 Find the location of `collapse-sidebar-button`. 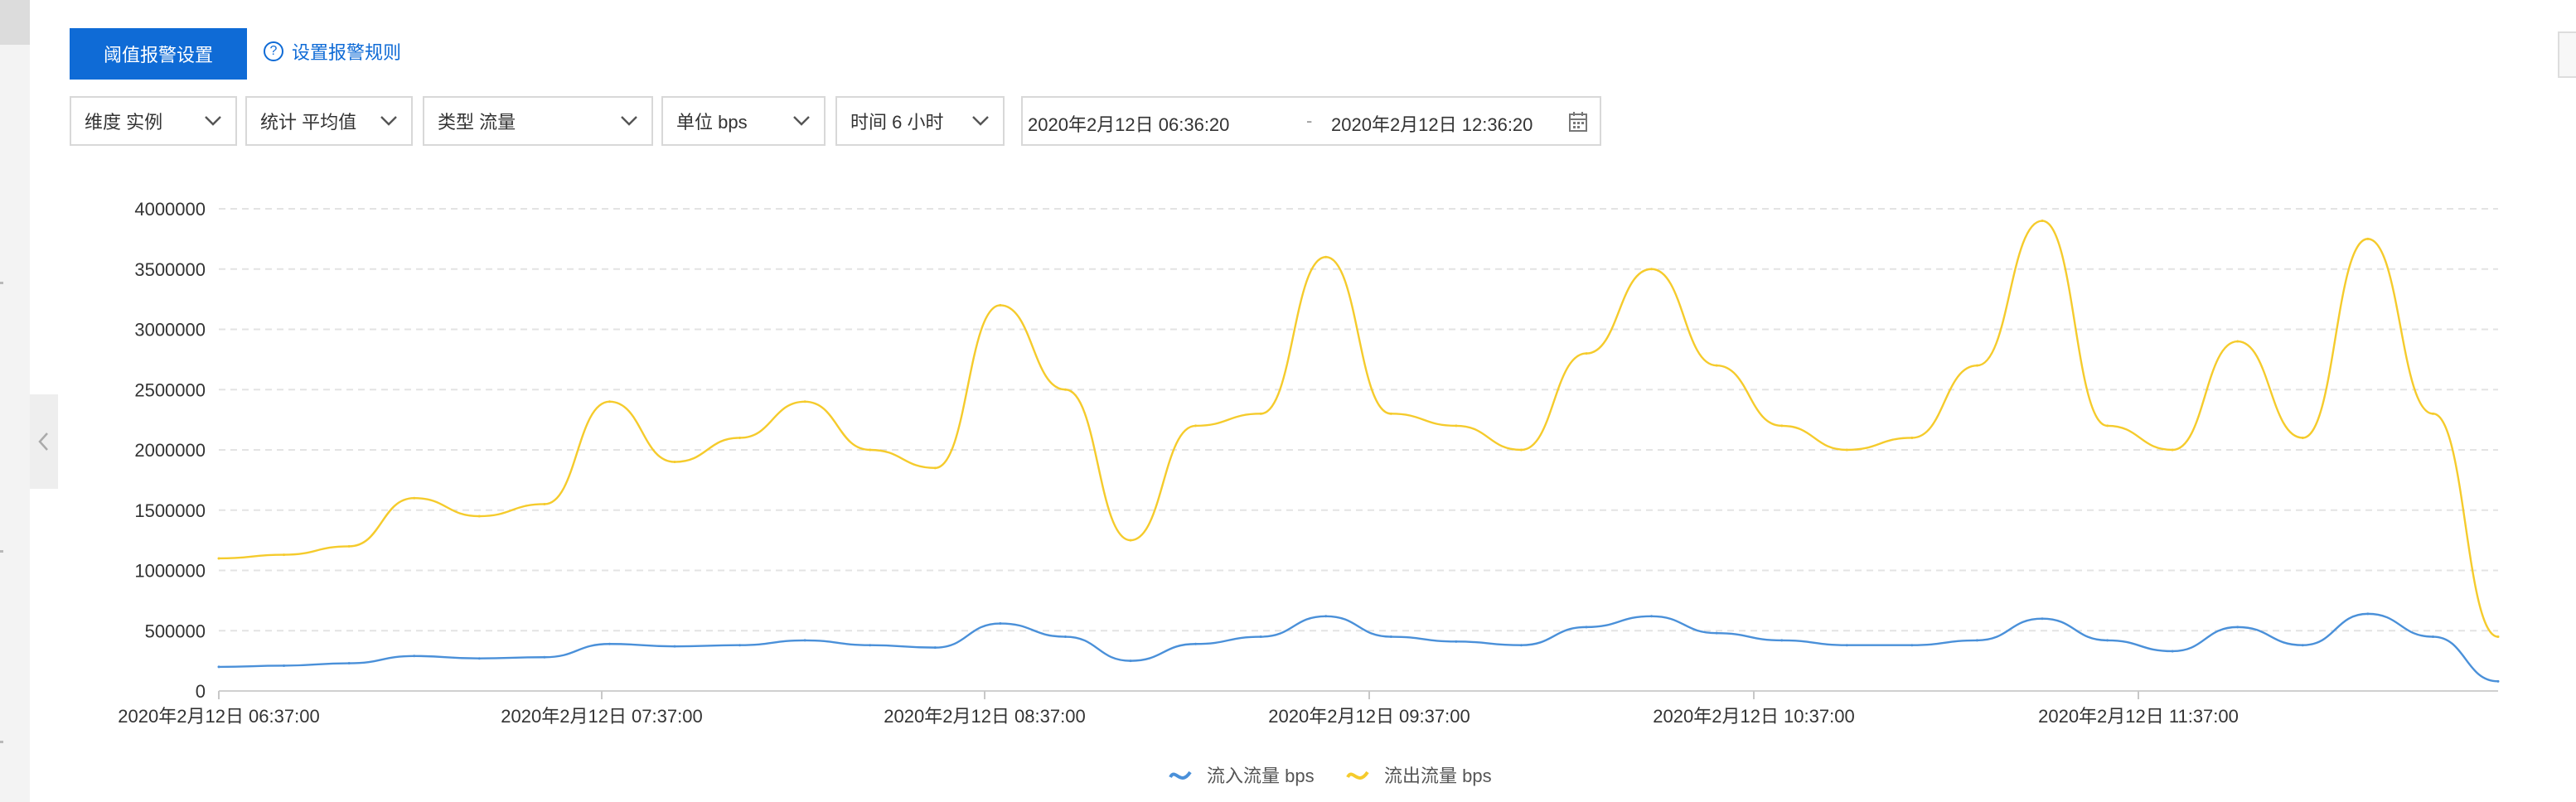

collapse-sidebar-button is located at coordinates (44, 441).